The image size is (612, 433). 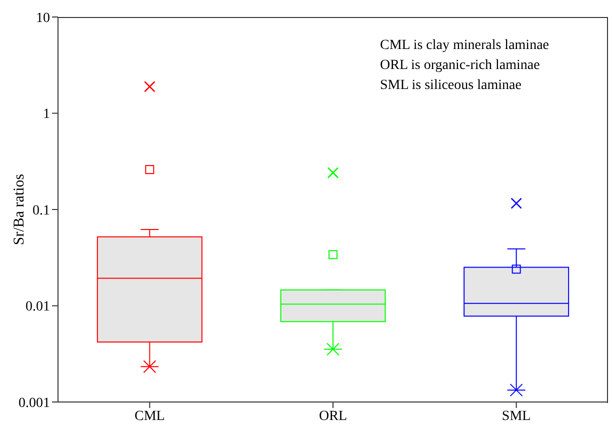 What do you see at coordinates (34, 403) in the screenshot?
I see `y-tick-label: 0.001` at bounding box center [34, 403].